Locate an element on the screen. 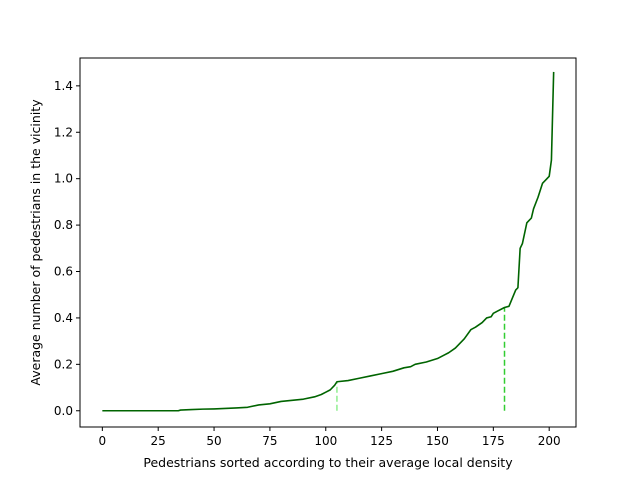  x-tick-label: 50 is located at coordinates (213, 441).